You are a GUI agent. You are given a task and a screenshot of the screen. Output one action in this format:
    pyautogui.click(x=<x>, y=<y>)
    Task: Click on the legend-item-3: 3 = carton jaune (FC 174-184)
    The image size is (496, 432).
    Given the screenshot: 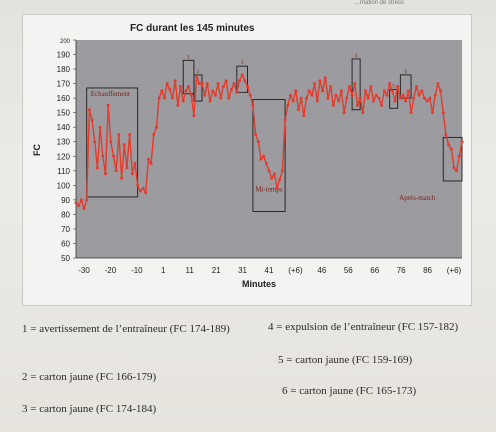 What is the action you would take?
    pyautogui.click(x=89, y=409)
    